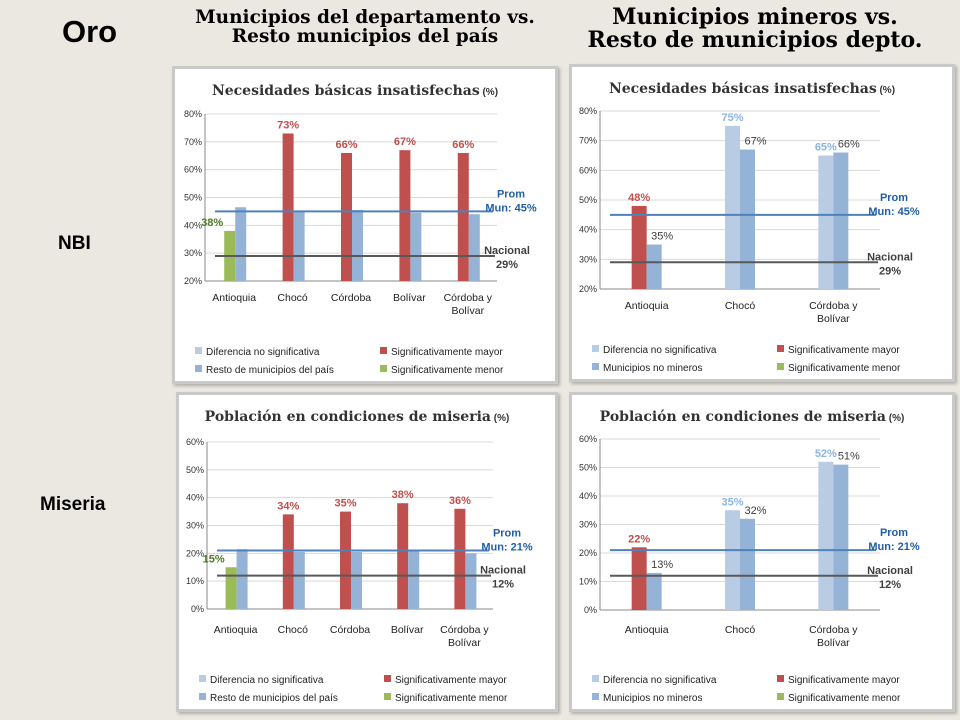 Image resolution: width=960 pixels, height=720 pixels. What do you see at coordinates (357, 417) in the screenshot?
I see `chart-title: Población en condiciones de miseria (%)` at bounding box center [357, 417].